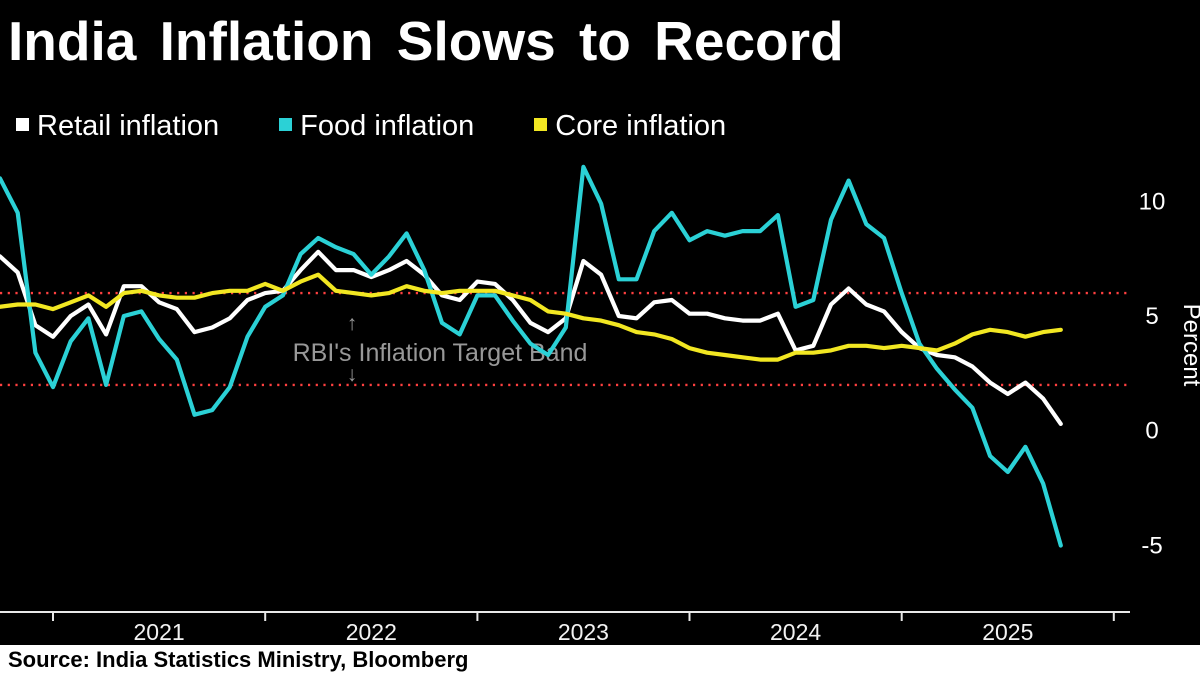 This screenshot has width=1200, height=675. What do you see at coordinates (641, 126) in the screenshot?
I see `legend-label: Core inflation` at bounding box center [641, 126].